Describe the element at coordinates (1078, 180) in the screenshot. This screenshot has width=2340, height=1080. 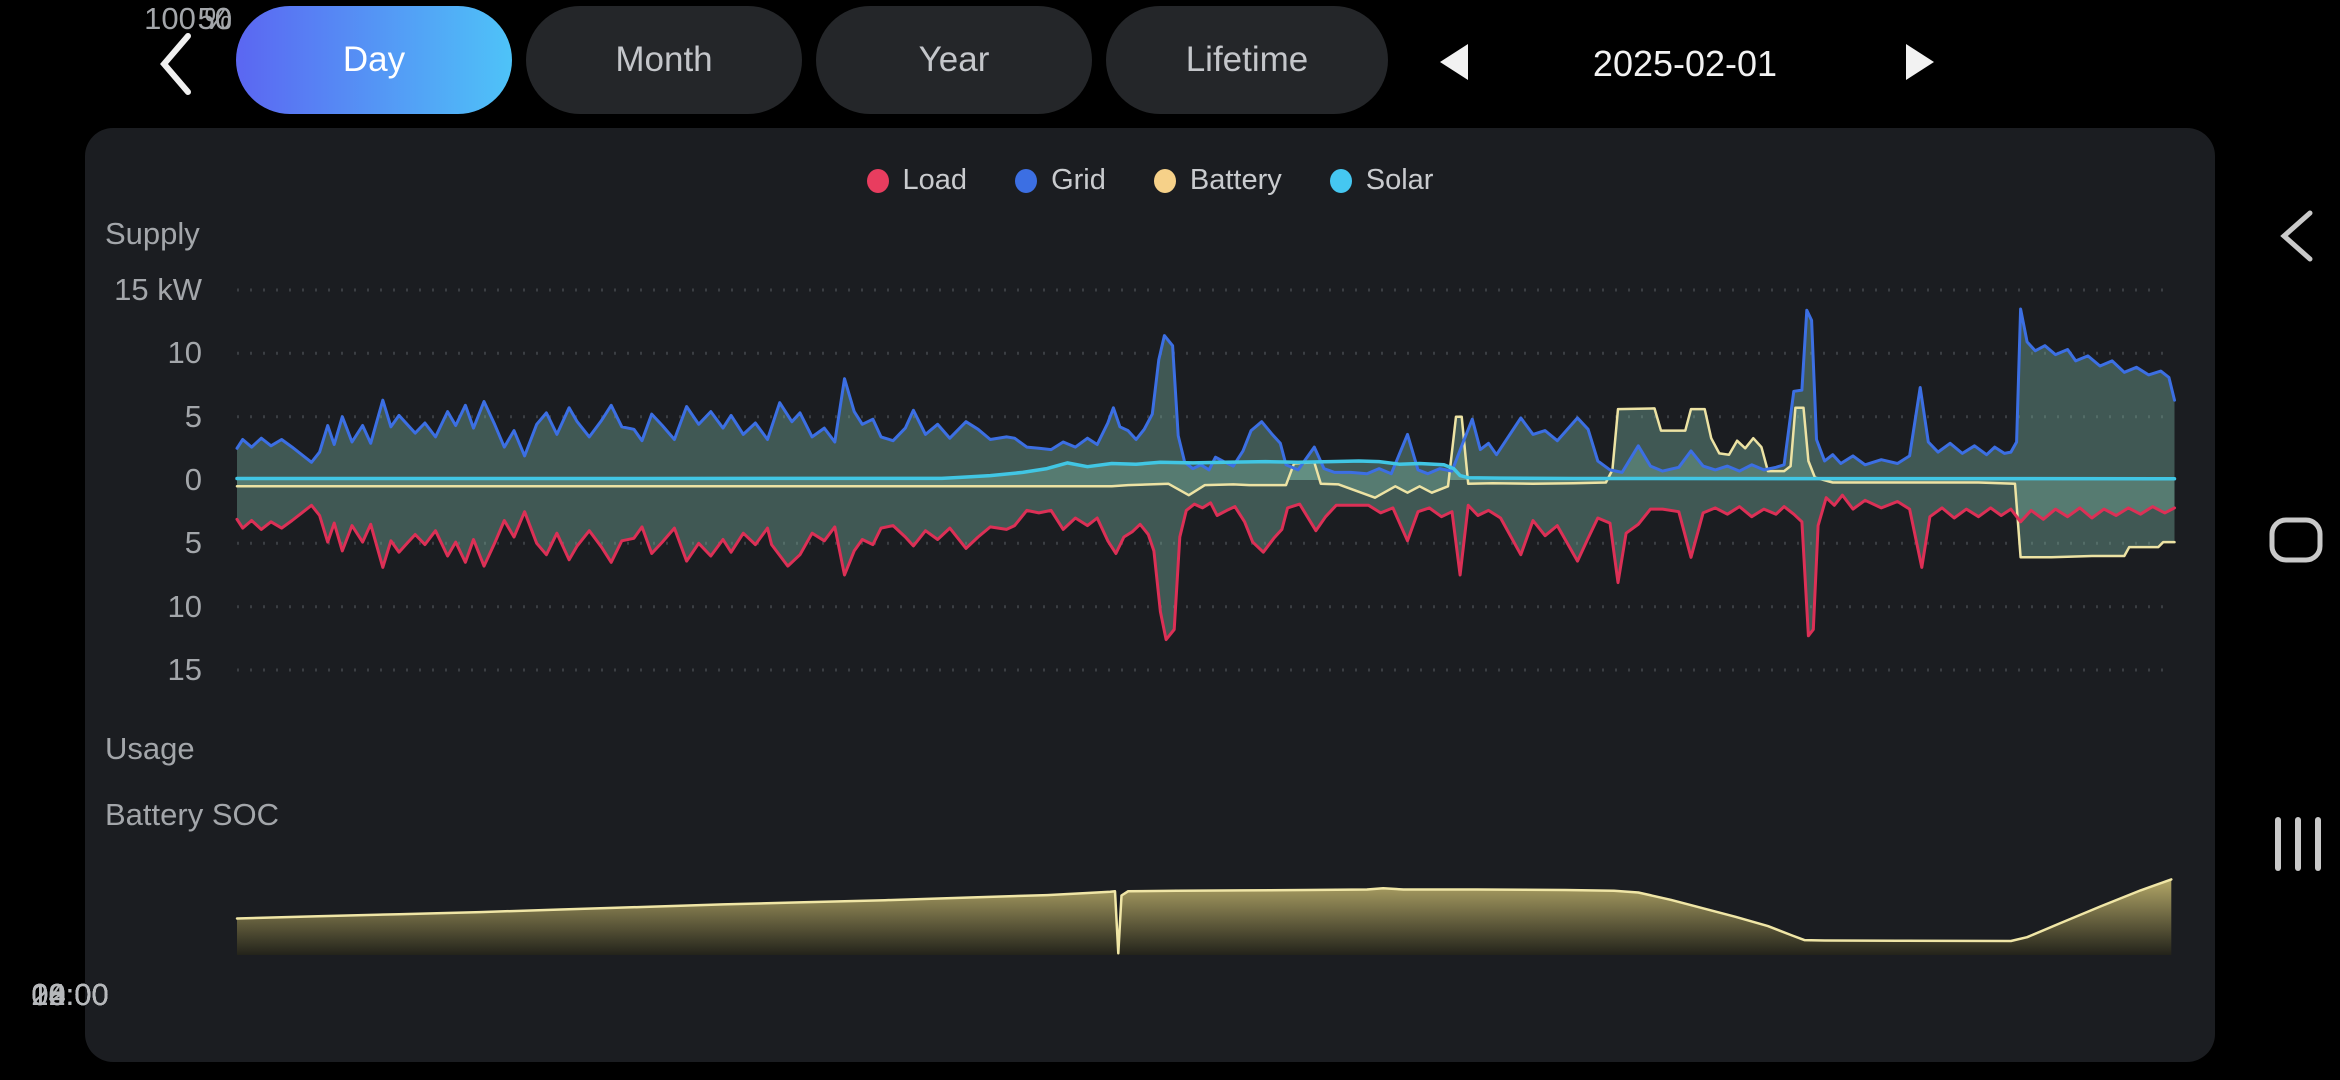
I see `legend-label: Grid` at that location.